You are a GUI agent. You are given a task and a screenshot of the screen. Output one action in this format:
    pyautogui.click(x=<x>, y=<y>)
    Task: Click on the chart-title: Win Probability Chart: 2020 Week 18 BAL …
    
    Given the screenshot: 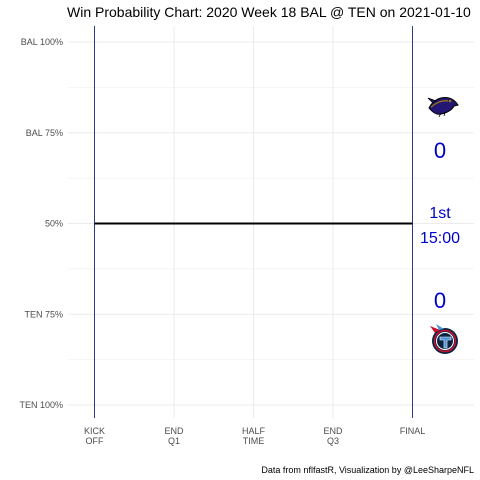 What is the action you would take?
    pyautogui.click(x=269, y=12)
    